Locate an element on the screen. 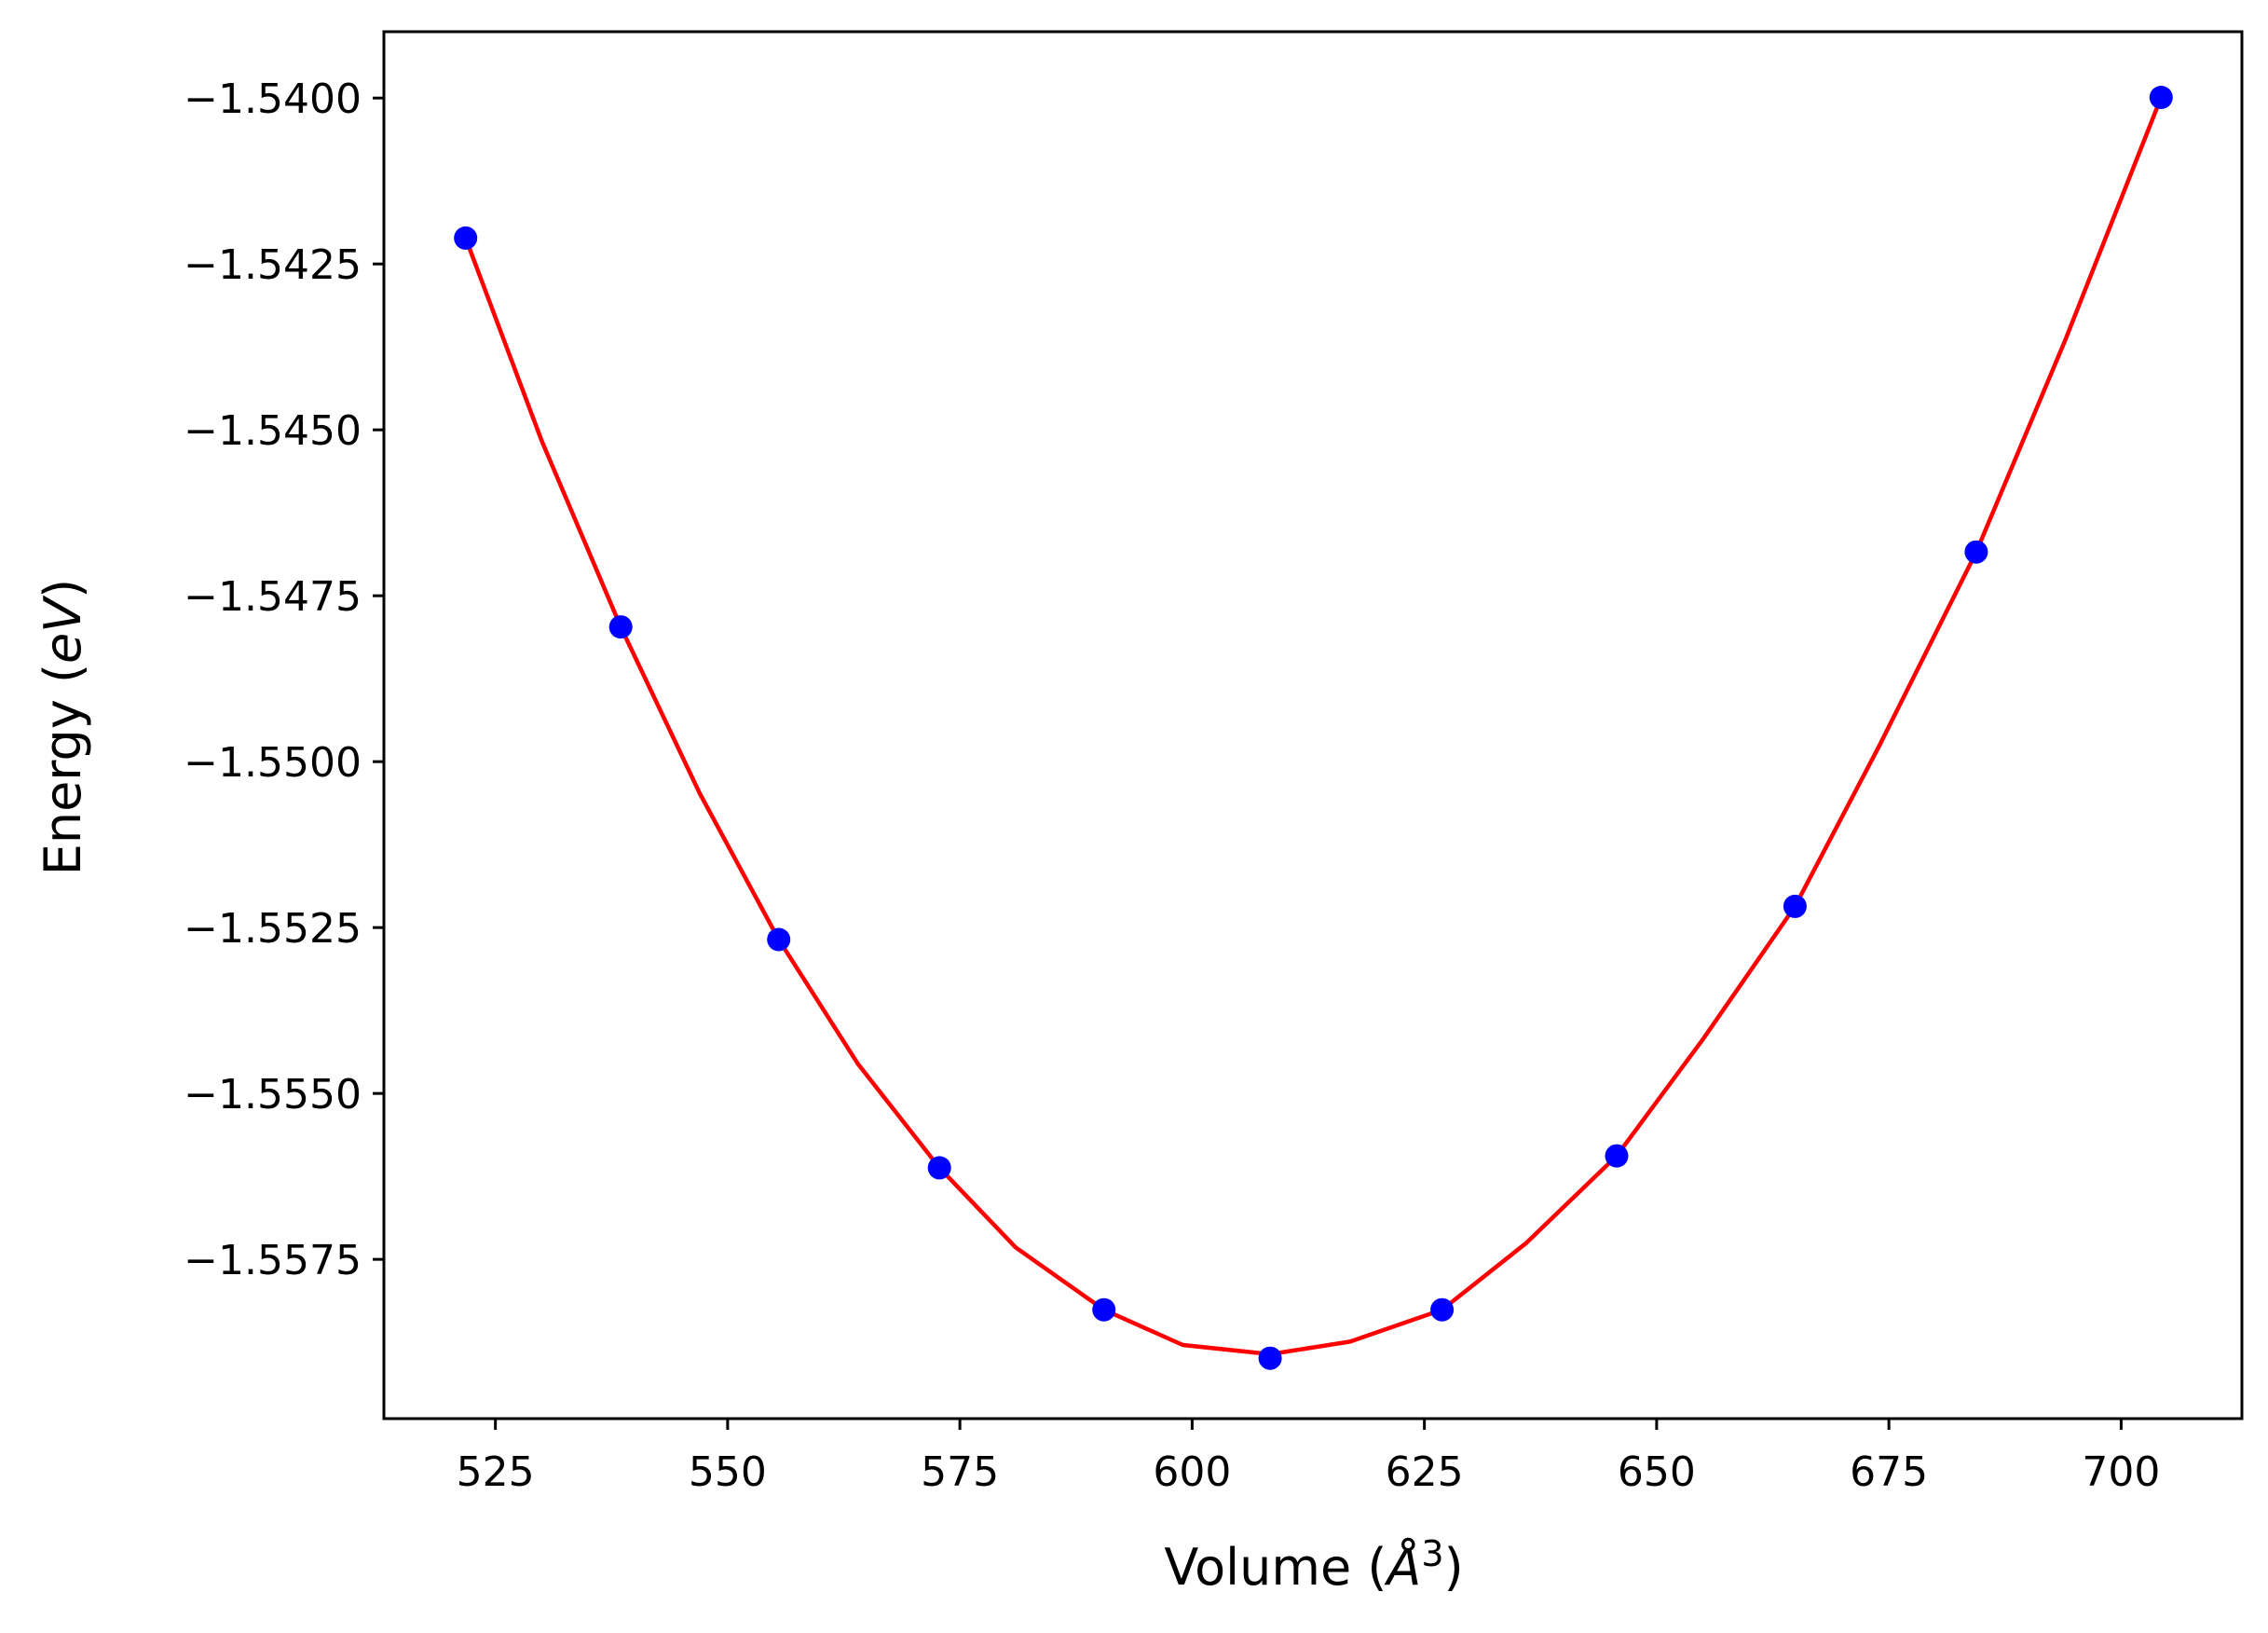  x-tick-label: 650 is located at coordinates (1657, 1472).